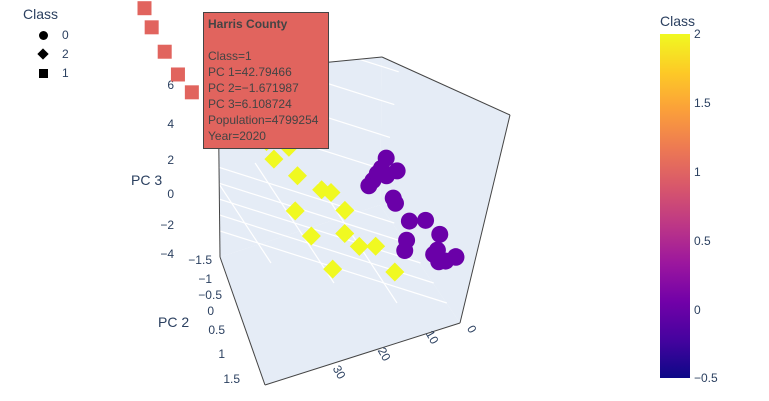 This screenshot has width=769, height=401. Describe the element at coordinates (675, 206) in the screenshot. I see `colorbar` at that location.